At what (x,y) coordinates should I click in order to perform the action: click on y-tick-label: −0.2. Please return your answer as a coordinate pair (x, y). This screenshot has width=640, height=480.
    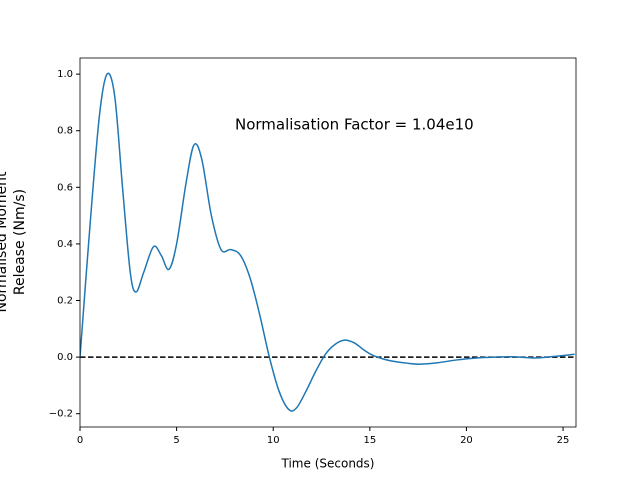
    Looking at the image, I should click on (61, 414).